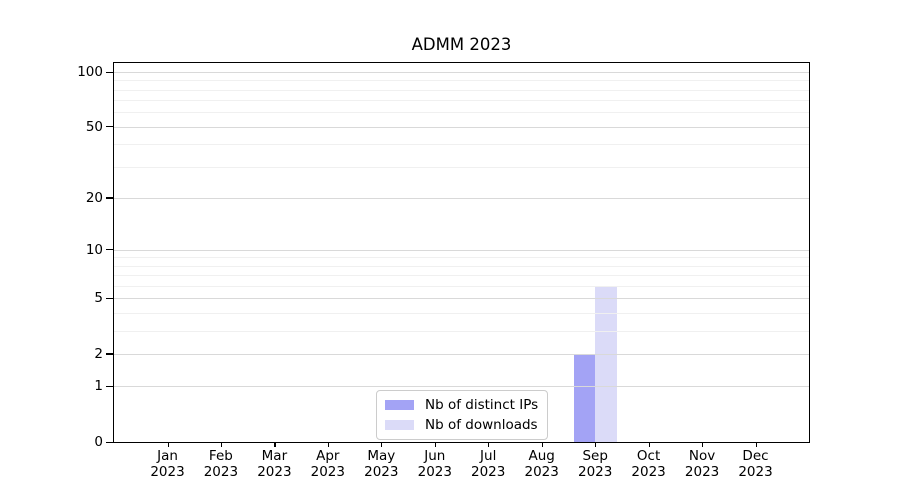 The width and height of the screenshot is (900, 500). Describe the element at coordinates (98, 442) in the screenshot. I see `y-tick-label: 0` at that location.